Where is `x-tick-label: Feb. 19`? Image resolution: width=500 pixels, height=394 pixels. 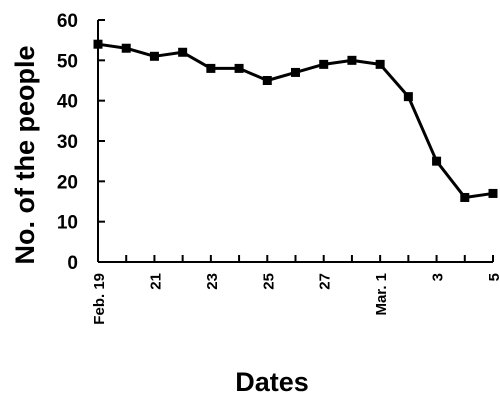
x-tick-label: Feb. 19 is located at coordinates (99, 299).